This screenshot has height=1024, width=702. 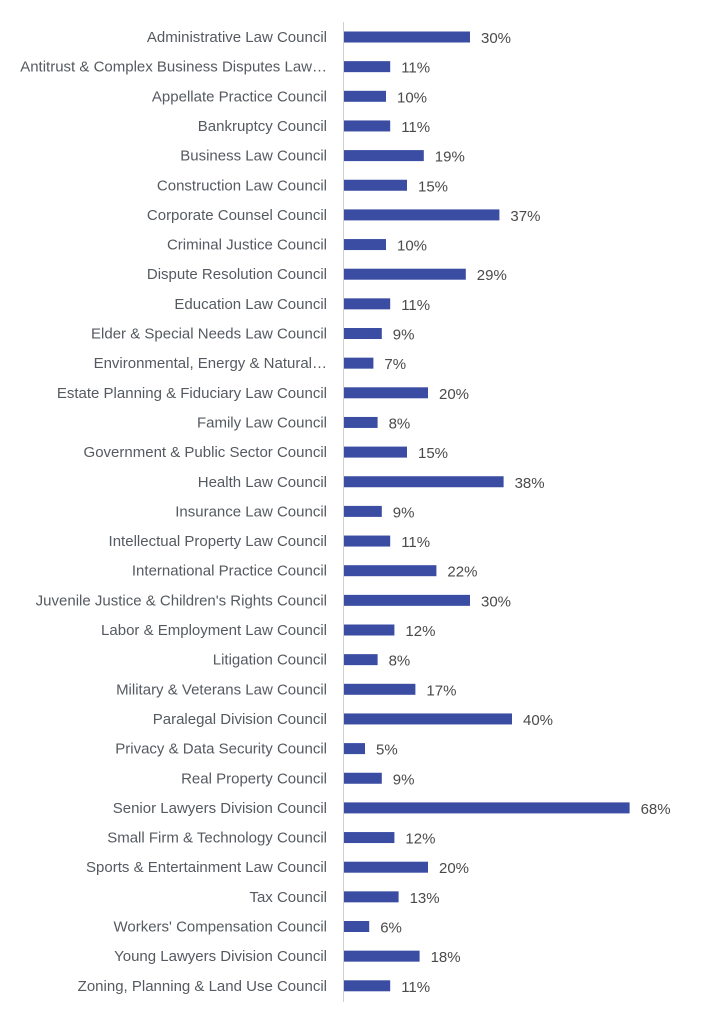 What do you see at coordinates (262, 482) in the screenshot?
I see `category-label: Health Law Council` at bounding box center [262, 482].